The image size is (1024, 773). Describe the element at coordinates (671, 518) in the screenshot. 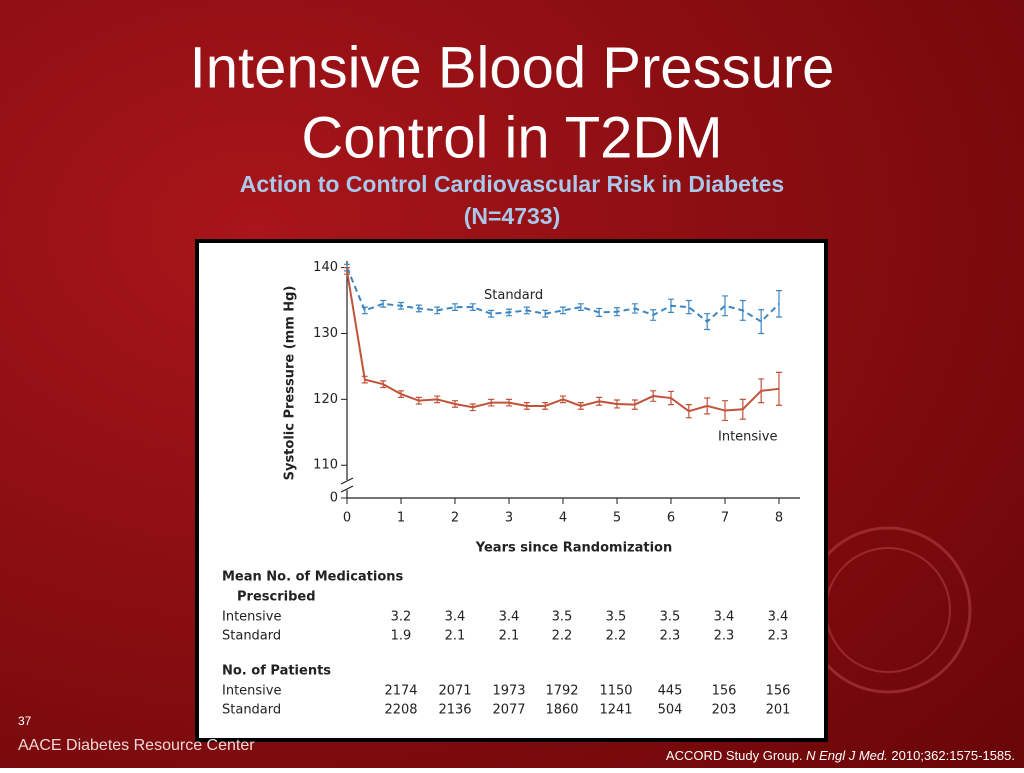

I see `x-tick-label: 6` at that location.